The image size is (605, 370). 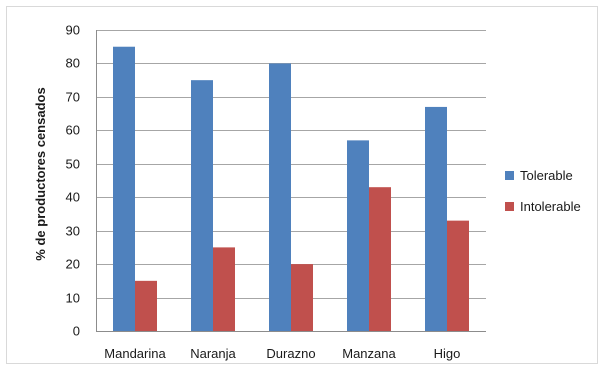 What do you see at coordinates (73, 130) in the screenshot?
I see `y-tick-label: 60` at bounding box center [73, 130].